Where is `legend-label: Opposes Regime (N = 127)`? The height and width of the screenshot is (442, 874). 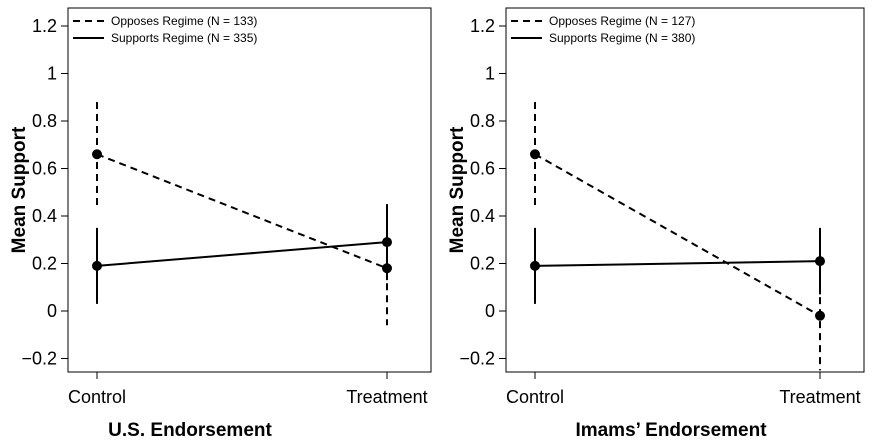 legend-label: Opposes Regime (N = 127) is located at coordinates (622, 21).